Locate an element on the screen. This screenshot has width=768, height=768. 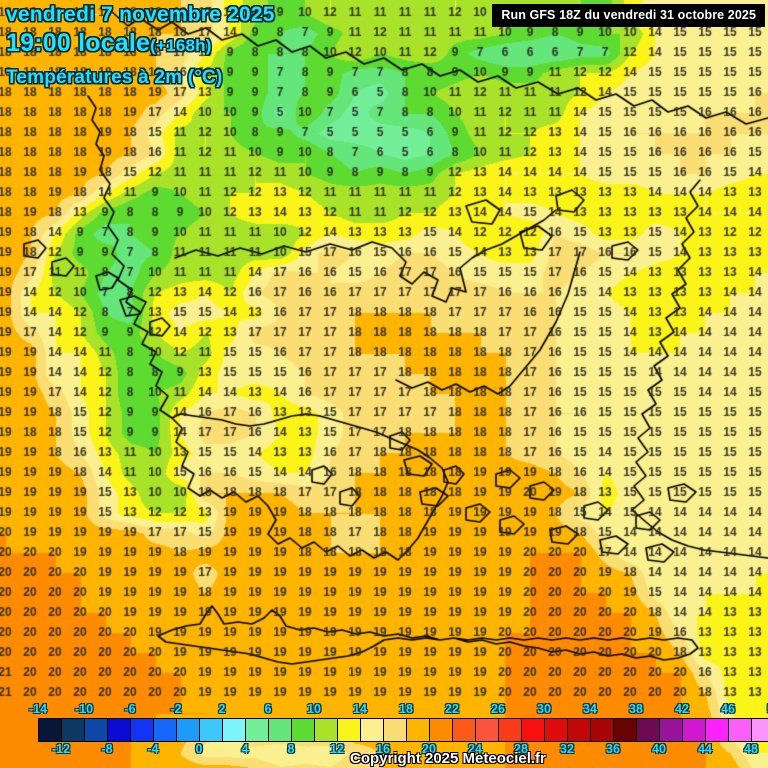
legend-tick-label: -4 is located at coordinates (153, 749).